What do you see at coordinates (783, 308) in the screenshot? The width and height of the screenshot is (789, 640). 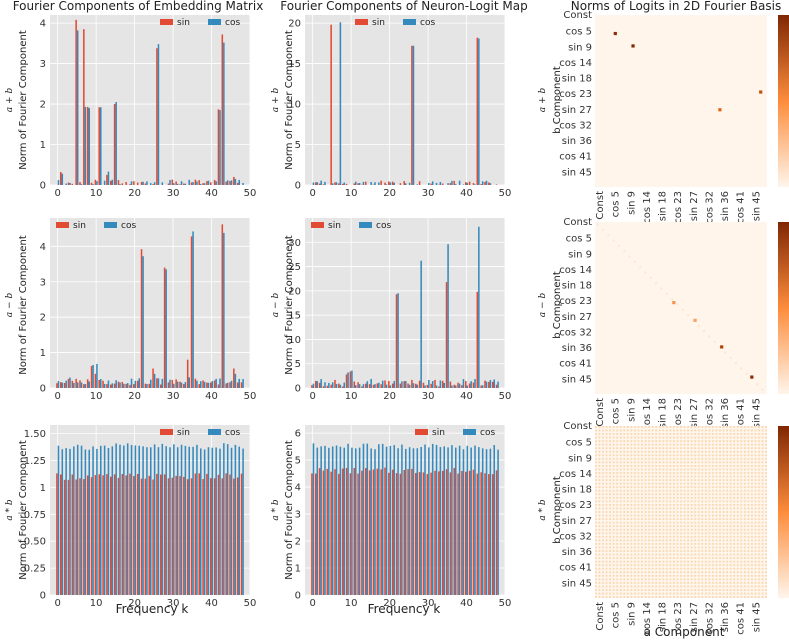 I see `colorbar` at bounding box center [783, 308].